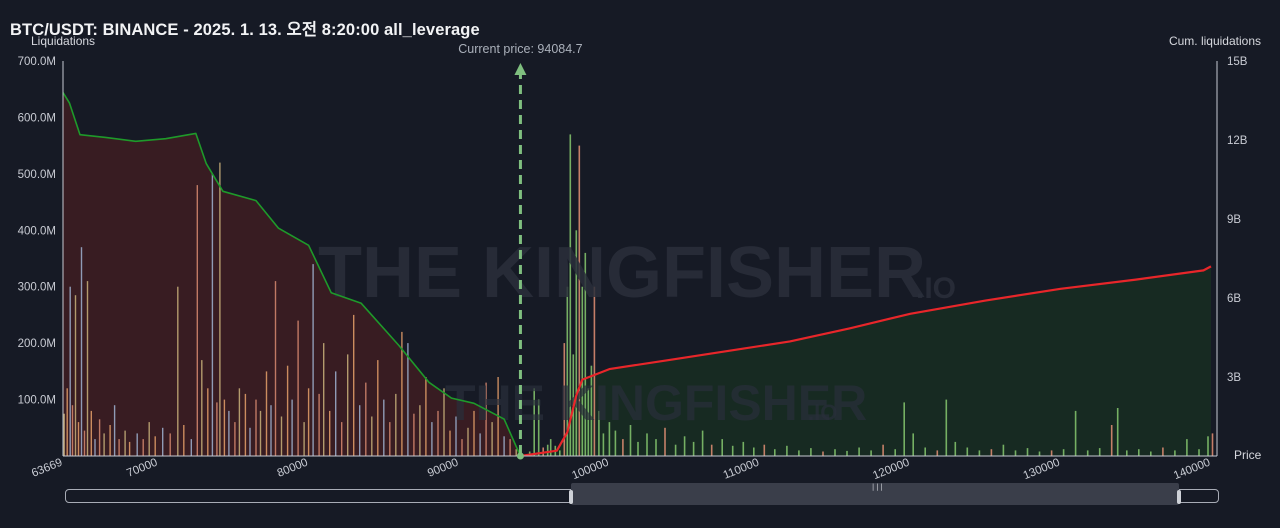  Describe the element at coordinates (590, 470) in the screenshot. I see `x-tick-label: 100000` at that location.